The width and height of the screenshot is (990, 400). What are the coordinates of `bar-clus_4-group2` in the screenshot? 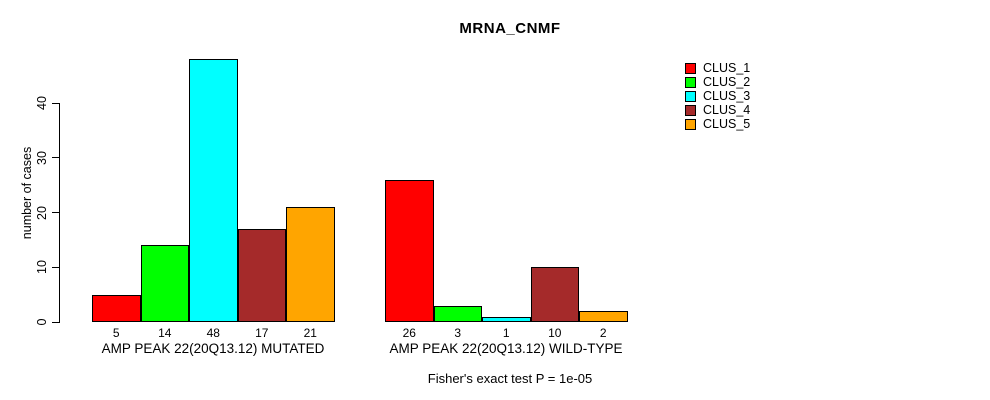 It's located at (554, 294).